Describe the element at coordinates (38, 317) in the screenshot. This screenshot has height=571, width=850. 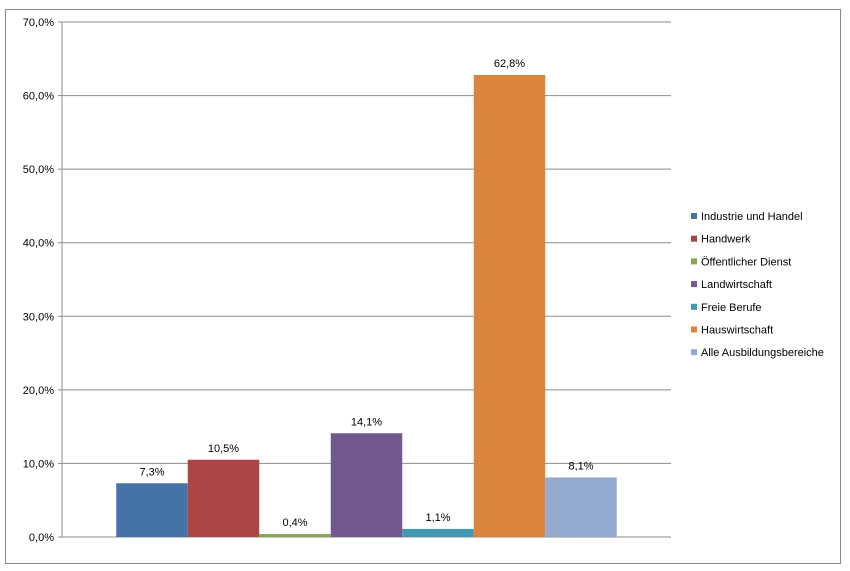
I see `y-tick-label: 30,0%` at that location.